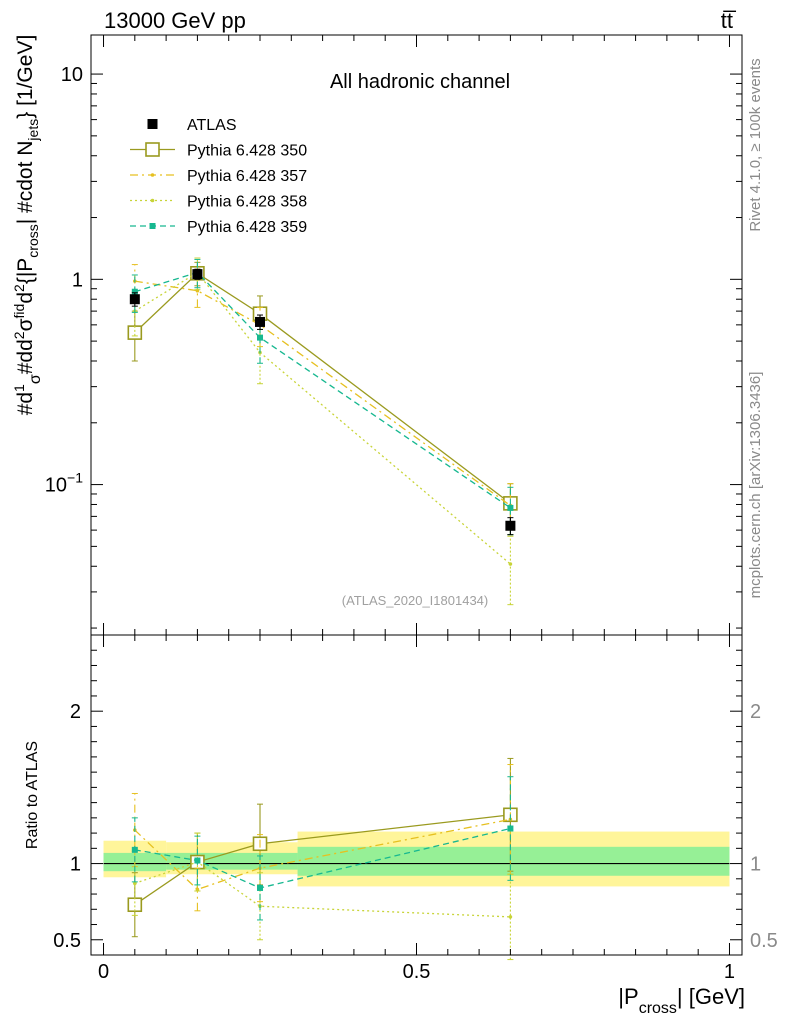 Image resolution: width=786 pixels, height=1024 pixels. Describe the element at coordinates (25, 183) in the screenshot. I see `ylabel-part-m: | #cdot N` at that location.